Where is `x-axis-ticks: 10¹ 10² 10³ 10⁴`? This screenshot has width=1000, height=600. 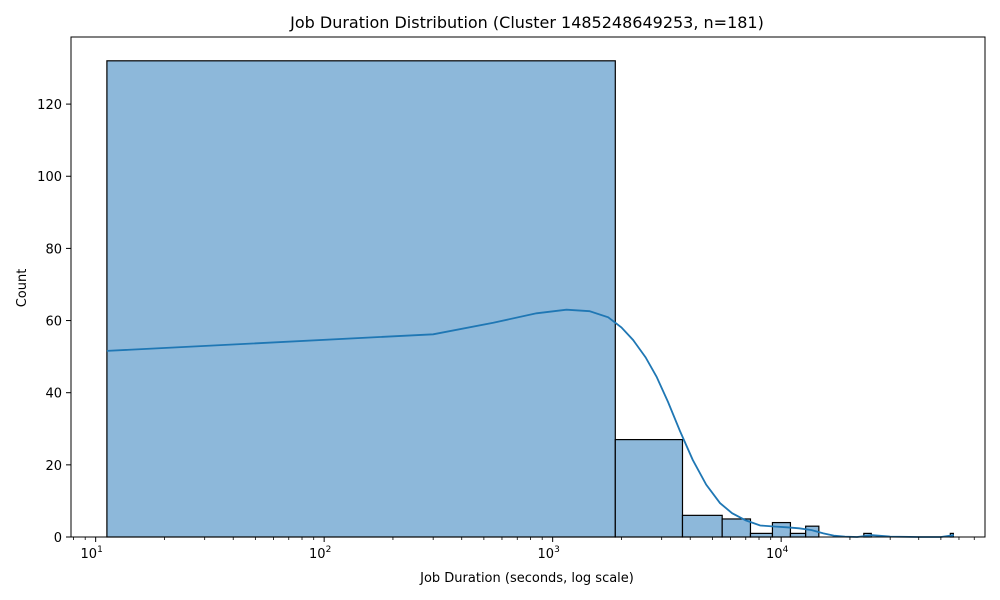
x-axis-ticks: 10¹ 10² 10³ 10⁴ is located at coordinates (524, 549).